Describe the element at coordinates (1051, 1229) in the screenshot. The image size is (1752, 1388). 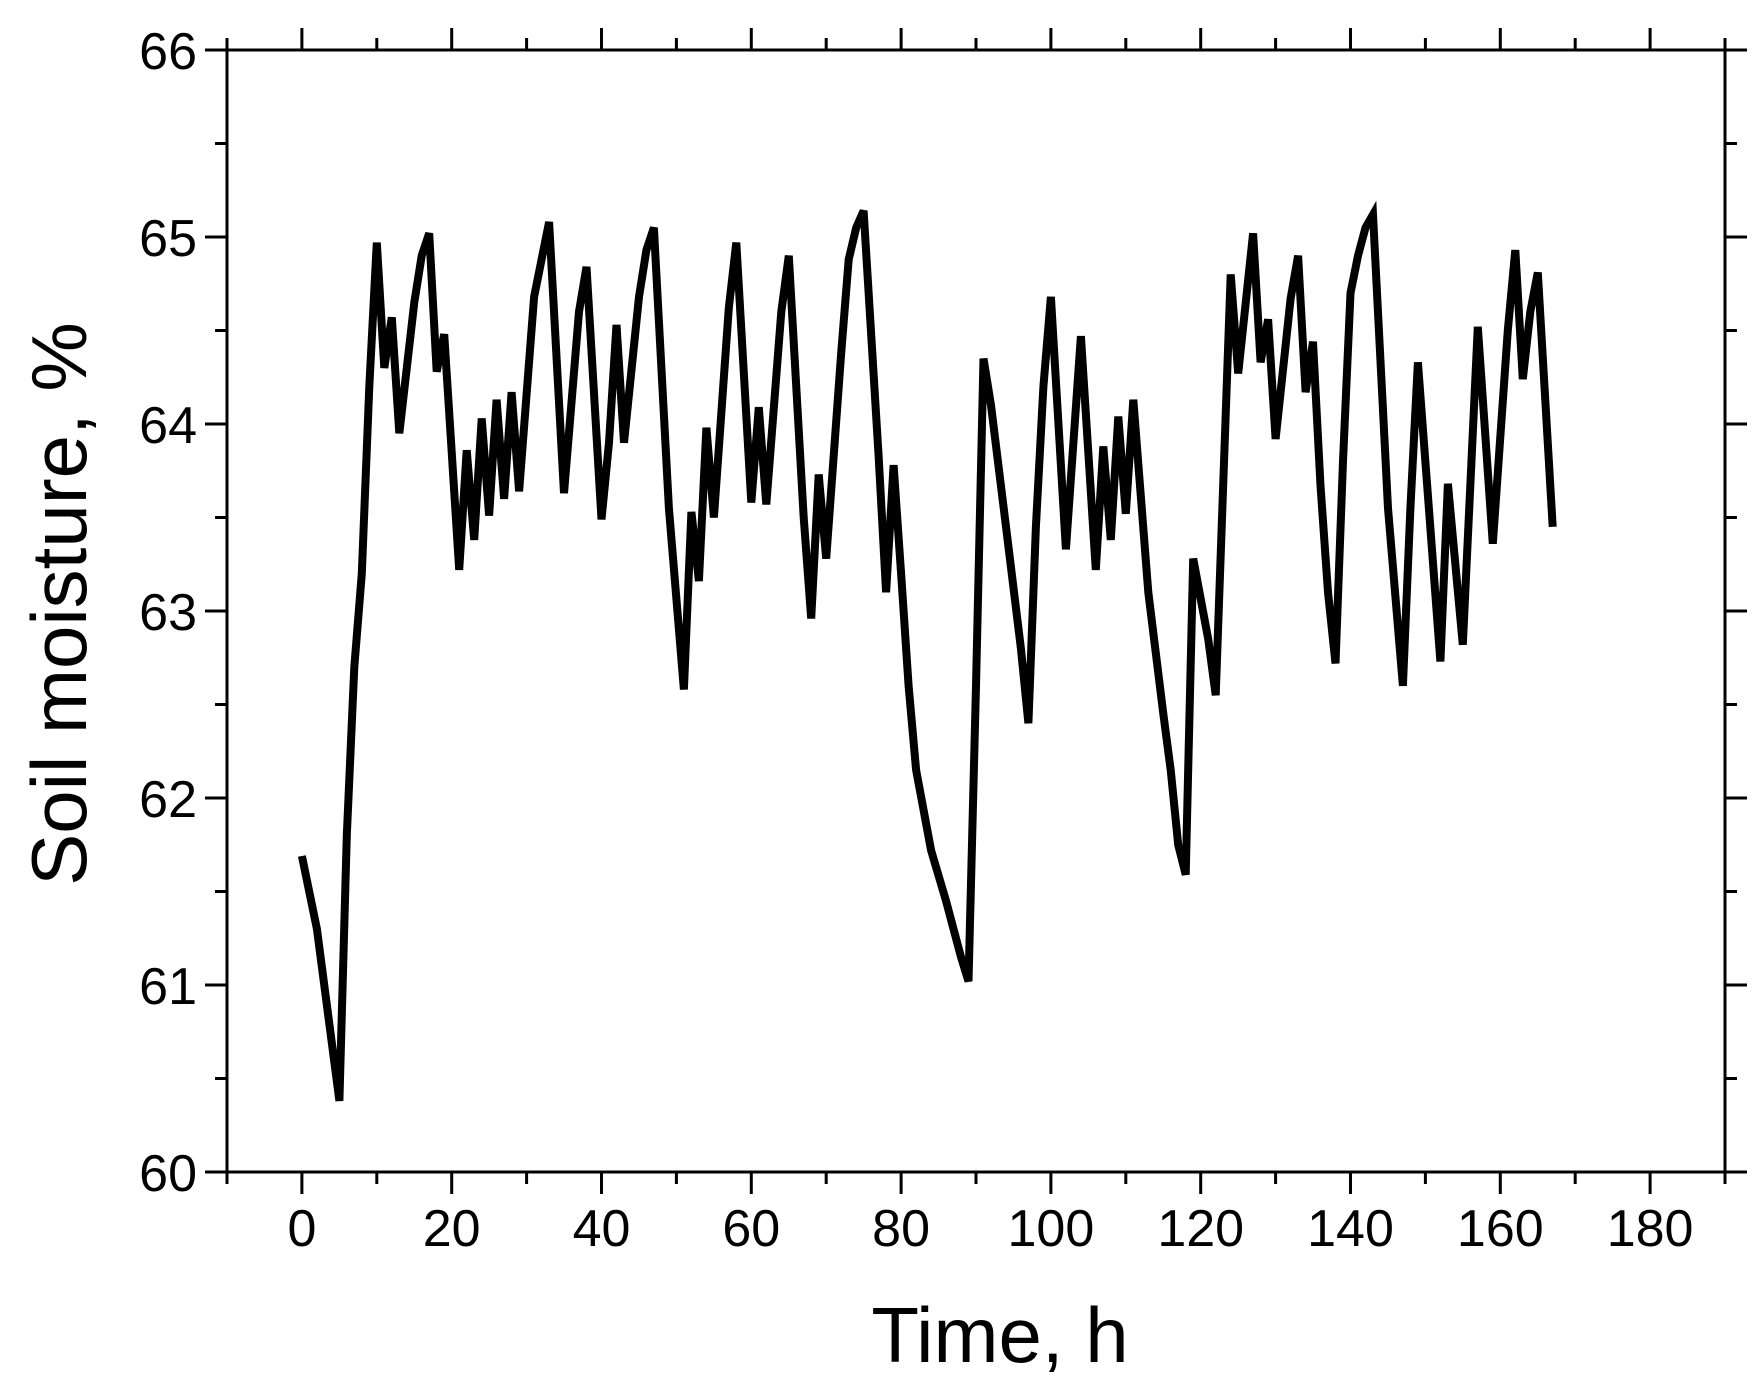
I see `x-tick-label: 100` at that location.